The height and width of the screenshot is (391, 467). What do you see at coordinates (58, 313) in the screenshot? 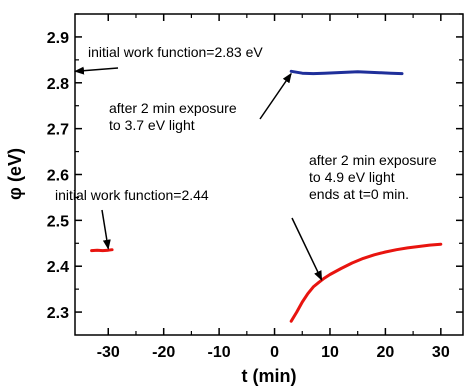
I see `y-tick-label: 2.3` at bounding box center [58, 313].